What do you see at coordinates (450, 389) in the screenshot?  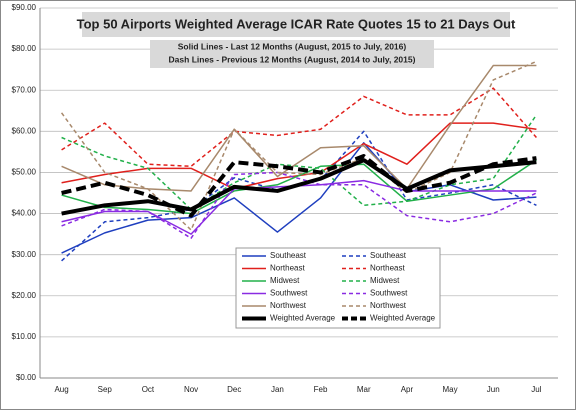 I see `x-tick-label: May` at bounding box center [450, 389].